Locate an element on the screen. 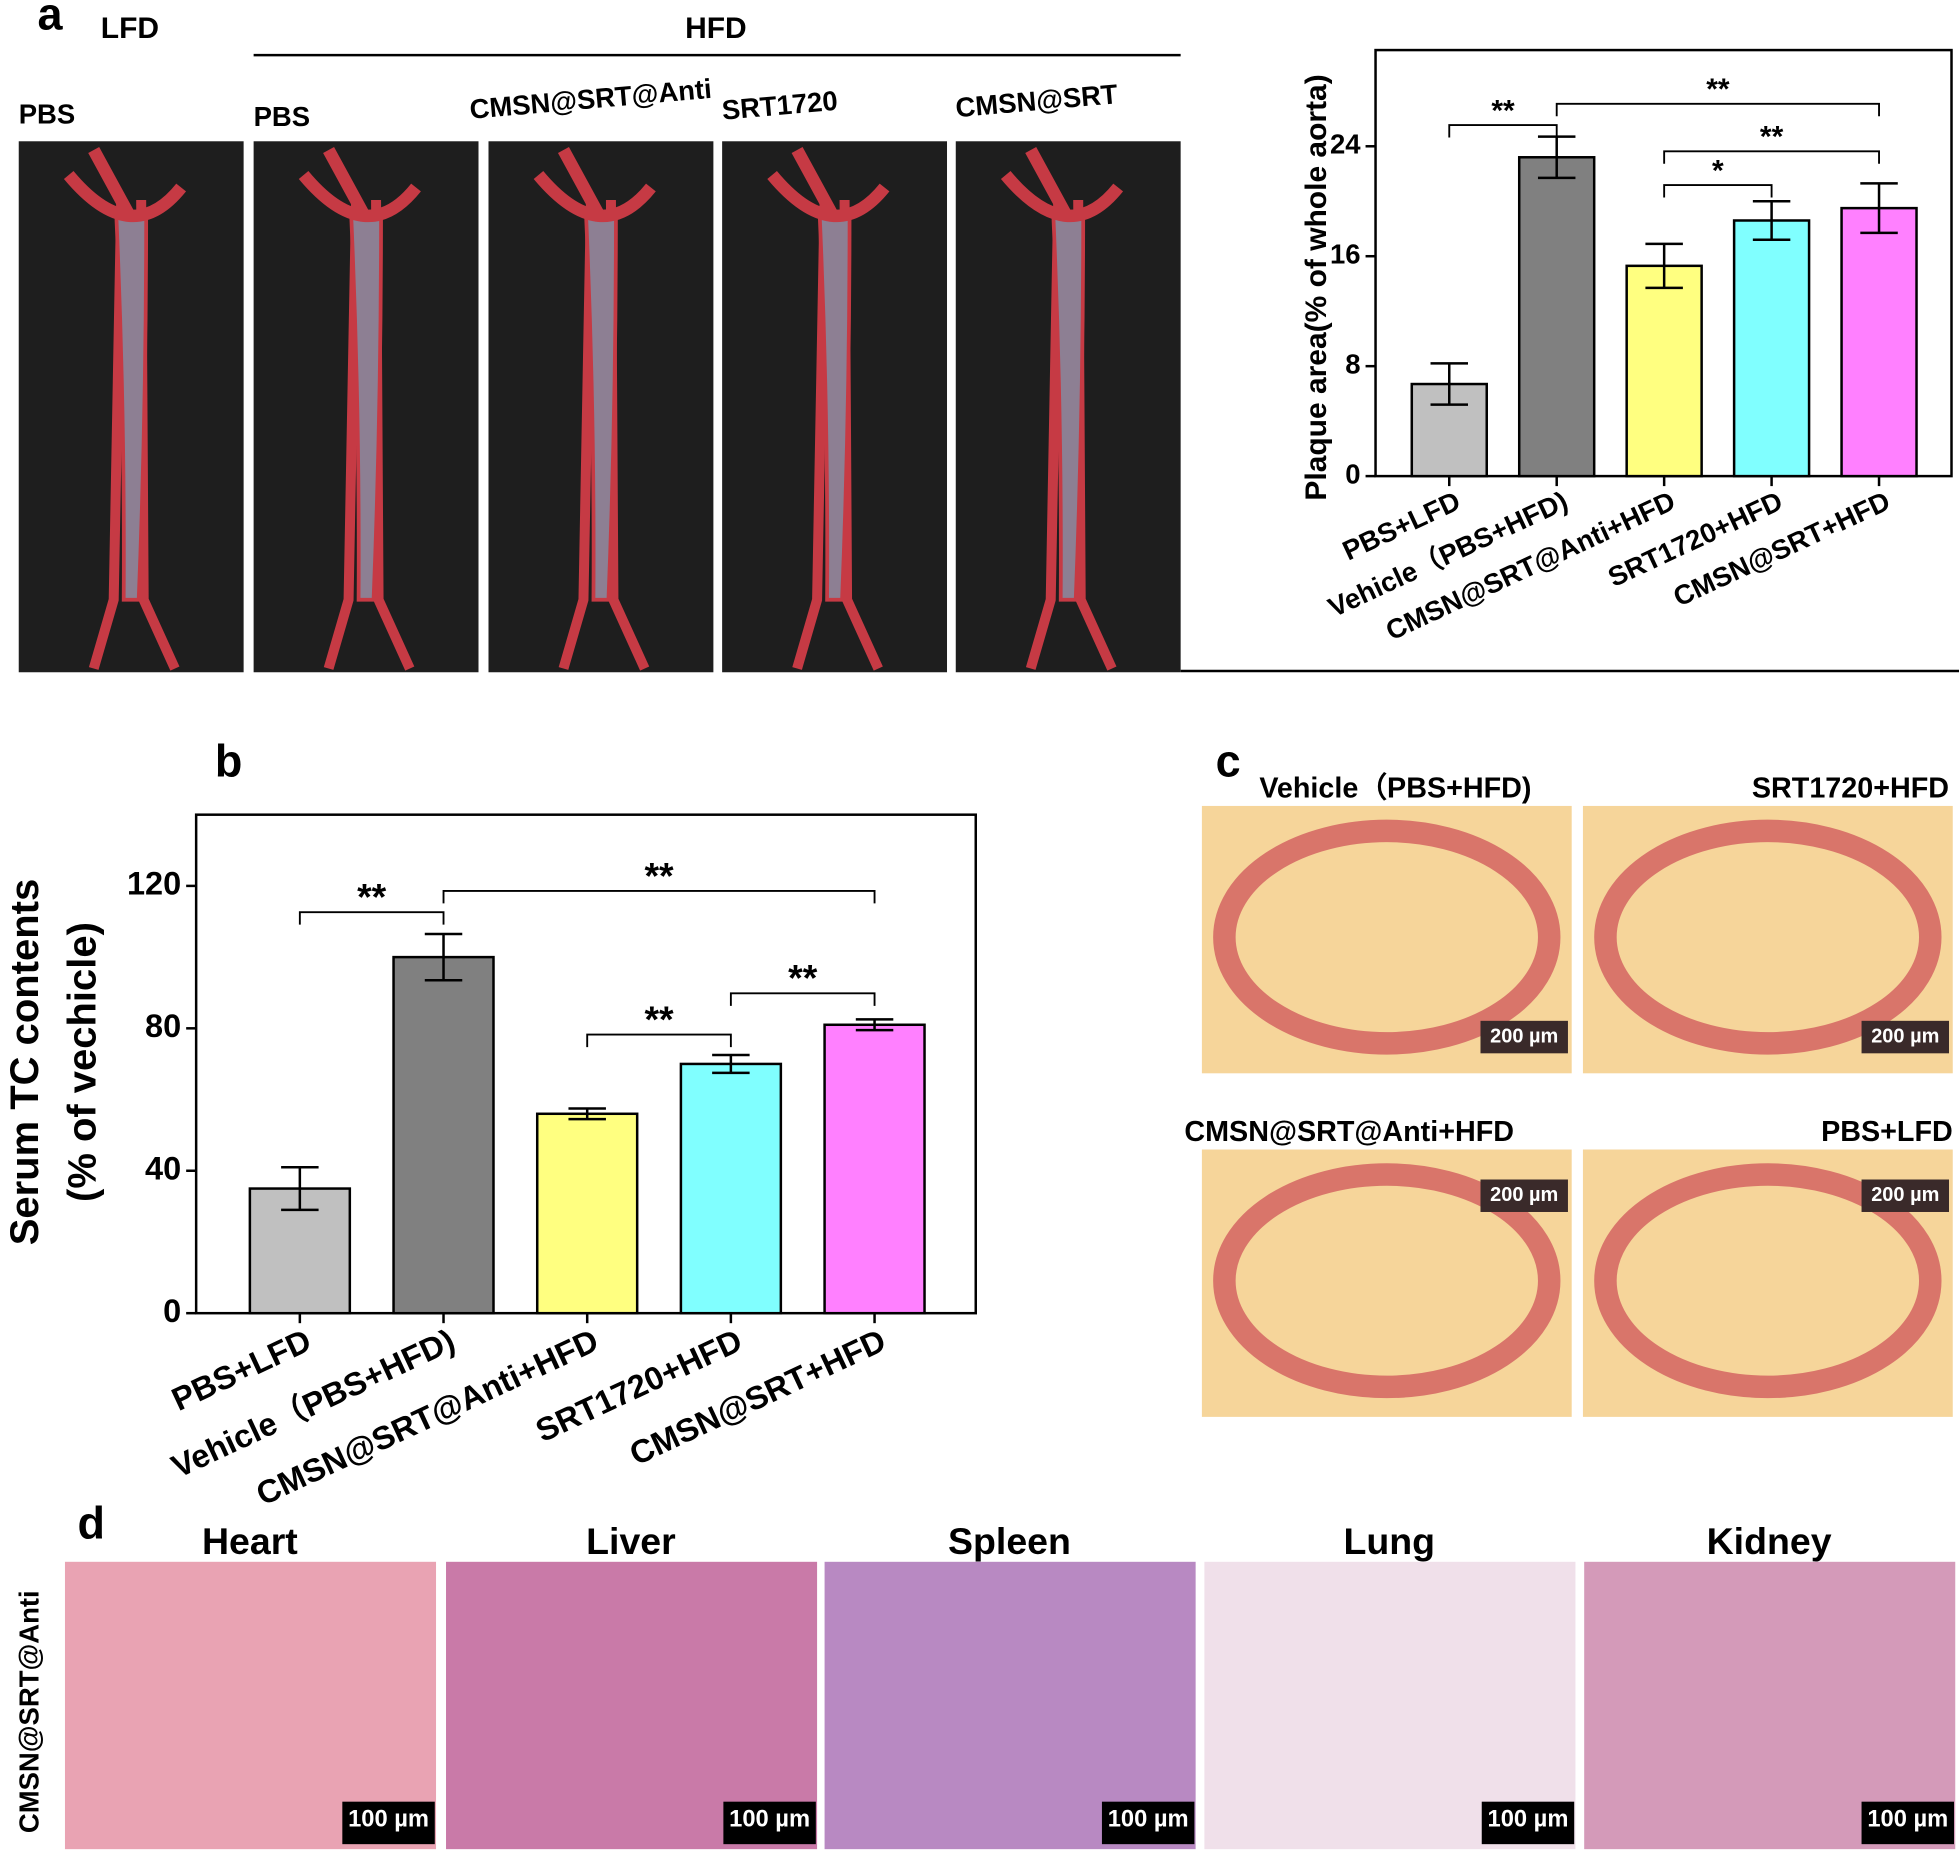 The width and height of the screenshot is (1959, 1868). y-tick-label: 40 is located at coordinates (163, 1168).